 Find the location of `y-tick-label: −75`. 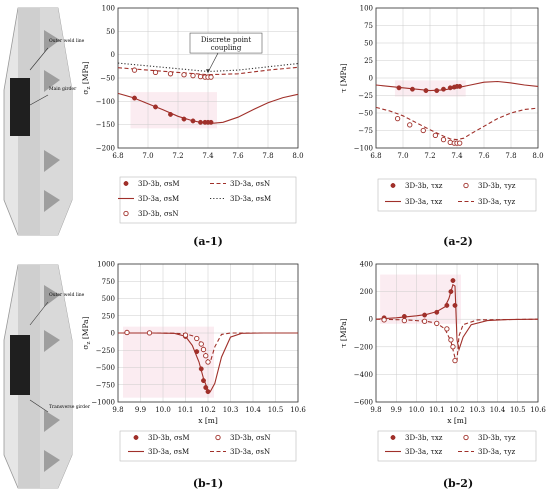

y-tick-label: −75 is located at coordinates (365, 131).